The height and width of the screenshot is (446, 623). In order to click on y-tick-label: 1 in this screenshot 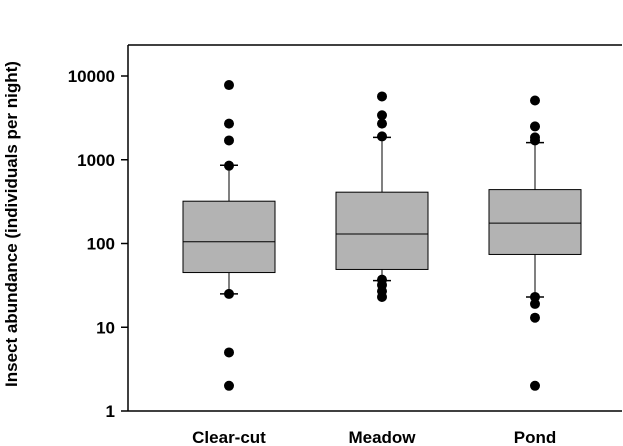, I will do `click(110, 411)`.